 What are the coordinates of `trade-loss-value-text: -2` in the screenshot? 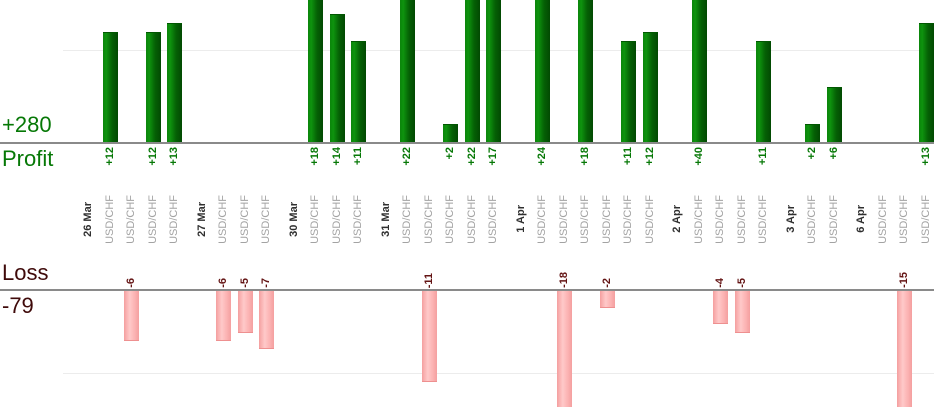 It's located at (606, 283).